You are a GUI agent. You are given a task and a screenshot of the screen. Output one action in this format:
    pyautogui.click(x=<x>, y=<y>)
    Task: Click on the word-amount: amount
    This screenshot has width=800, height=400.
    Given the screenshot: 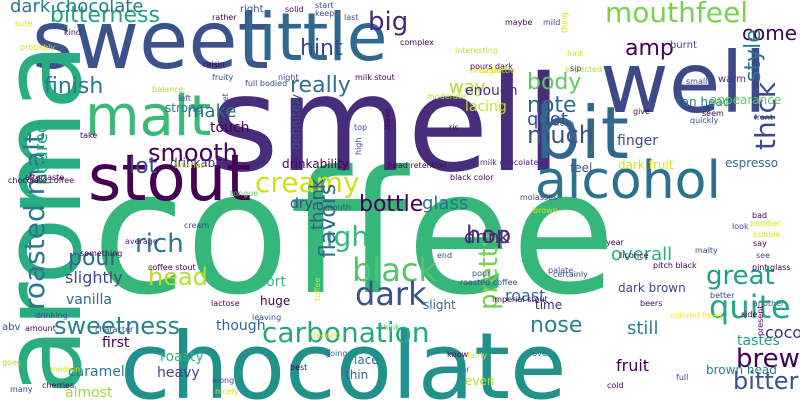 What is the action you would take?
    pyautogui.click(x=40, y=328)
    